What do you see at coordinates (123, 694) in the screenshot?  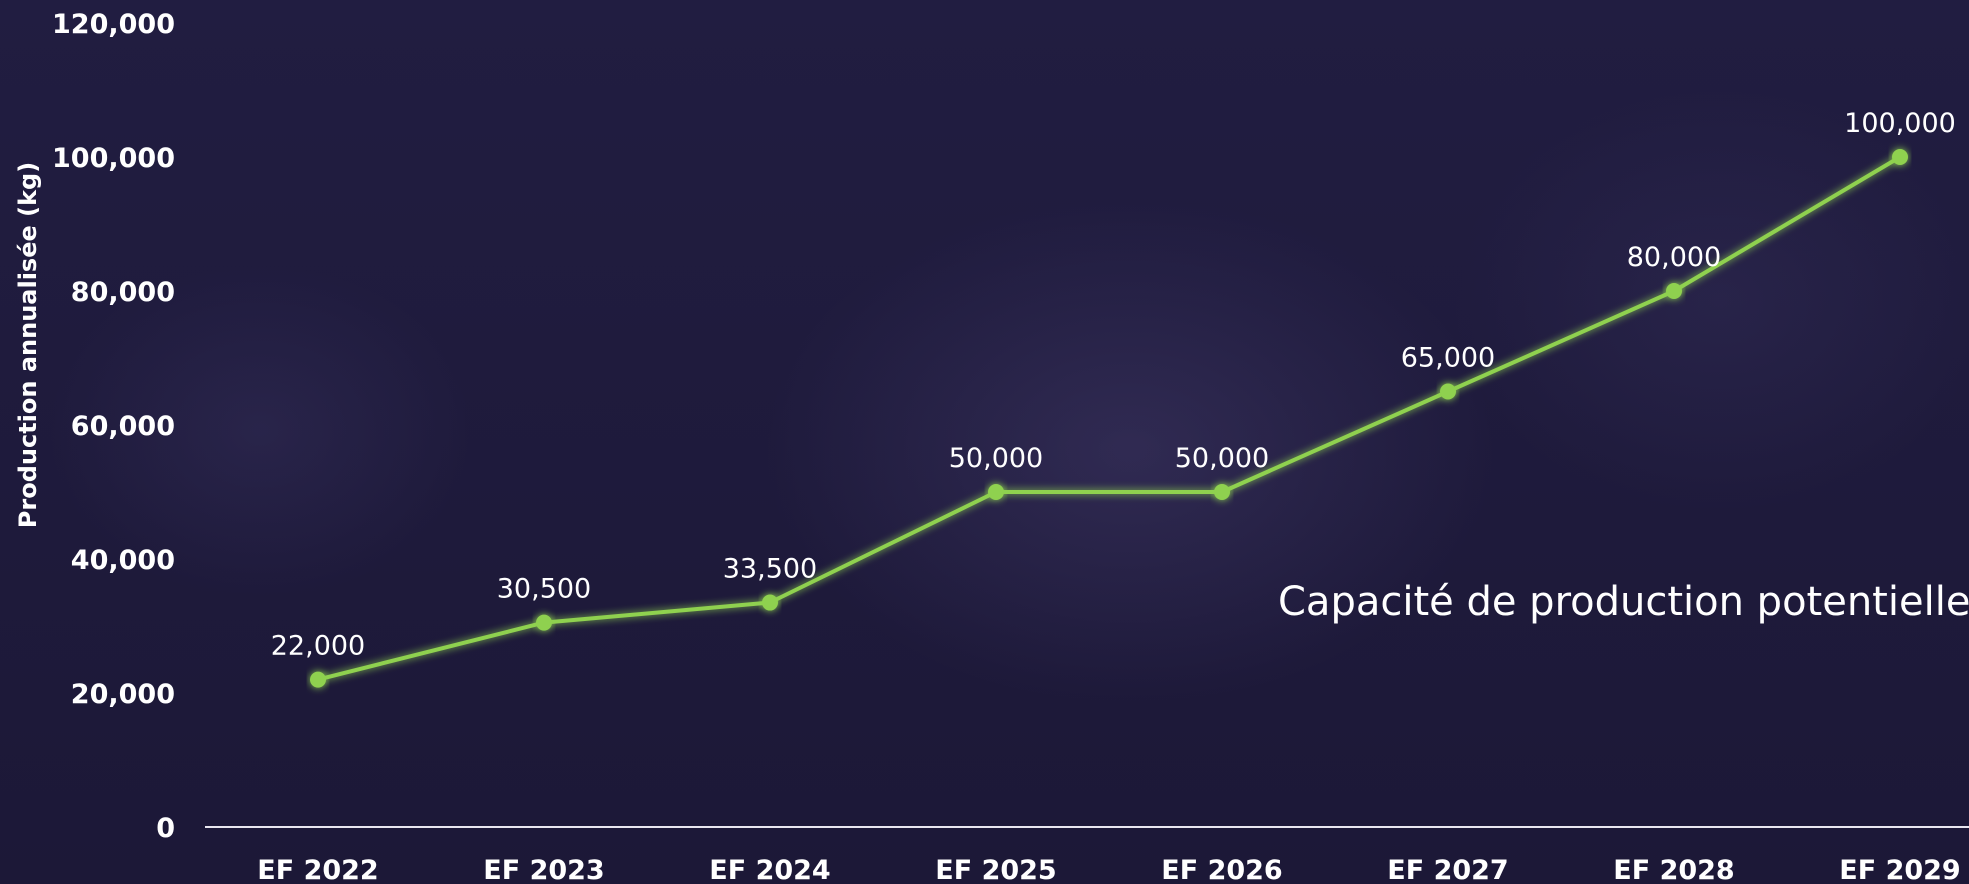 I see `y-tick-label: 20,000` at bounding box center [123, 694].